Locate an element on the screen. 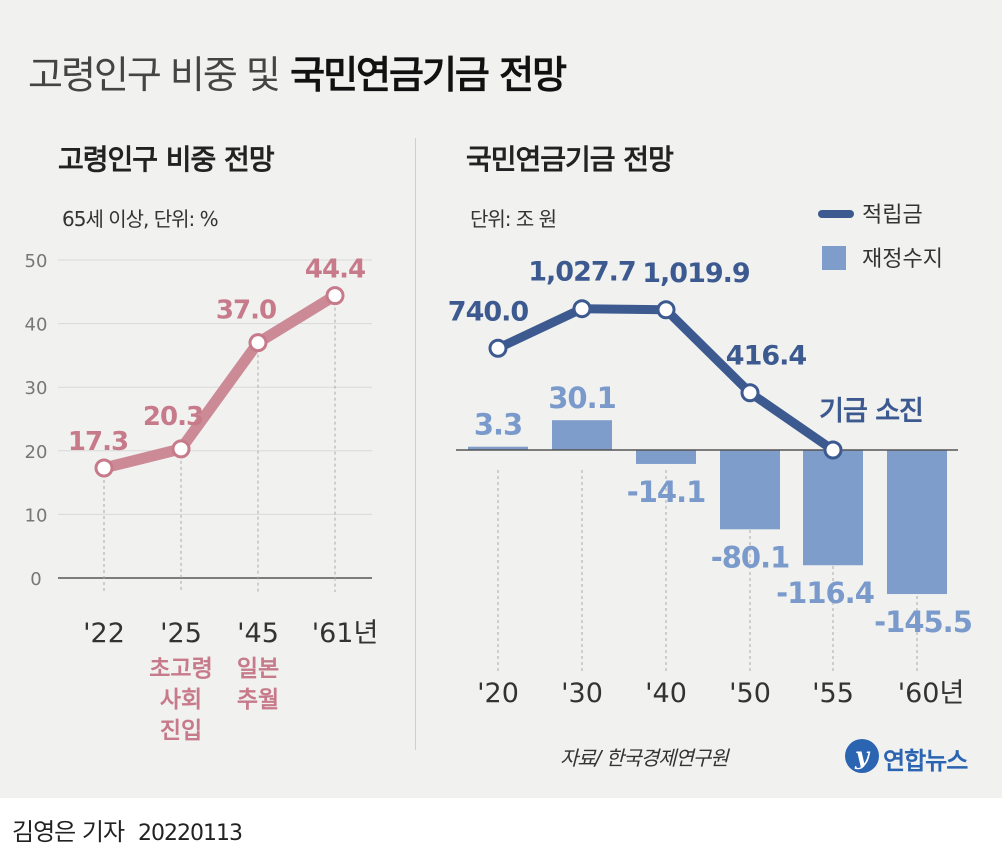 The image size is (1002, 855). balance-data-label: -145.5 is located at coordinates (923, 622).